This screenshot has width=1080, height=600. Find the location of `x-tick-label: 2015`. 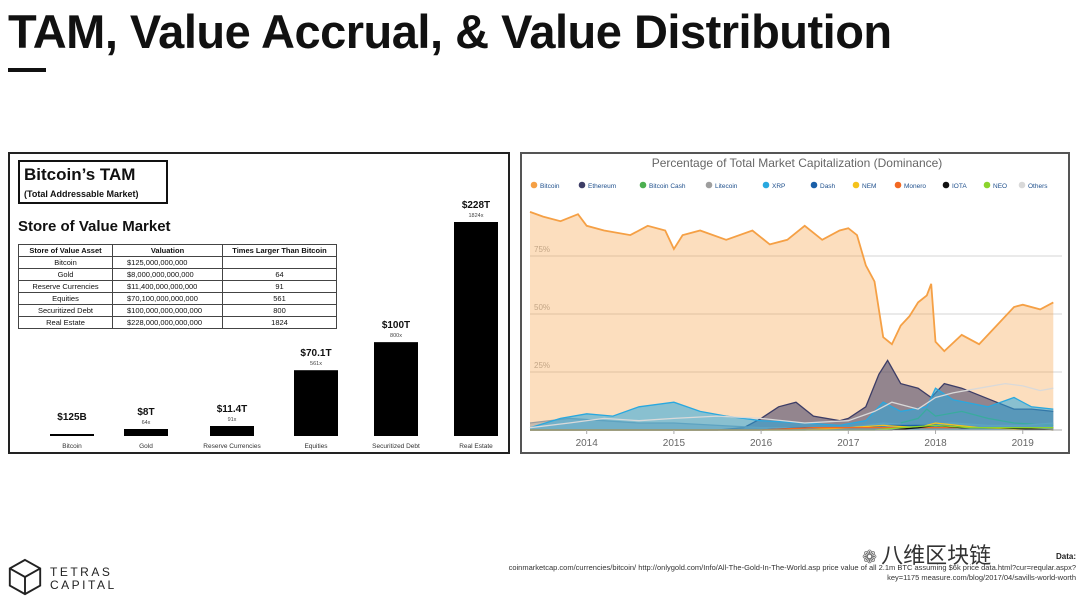

x-tick-label: 2015 is located at coordinates (674, 443).